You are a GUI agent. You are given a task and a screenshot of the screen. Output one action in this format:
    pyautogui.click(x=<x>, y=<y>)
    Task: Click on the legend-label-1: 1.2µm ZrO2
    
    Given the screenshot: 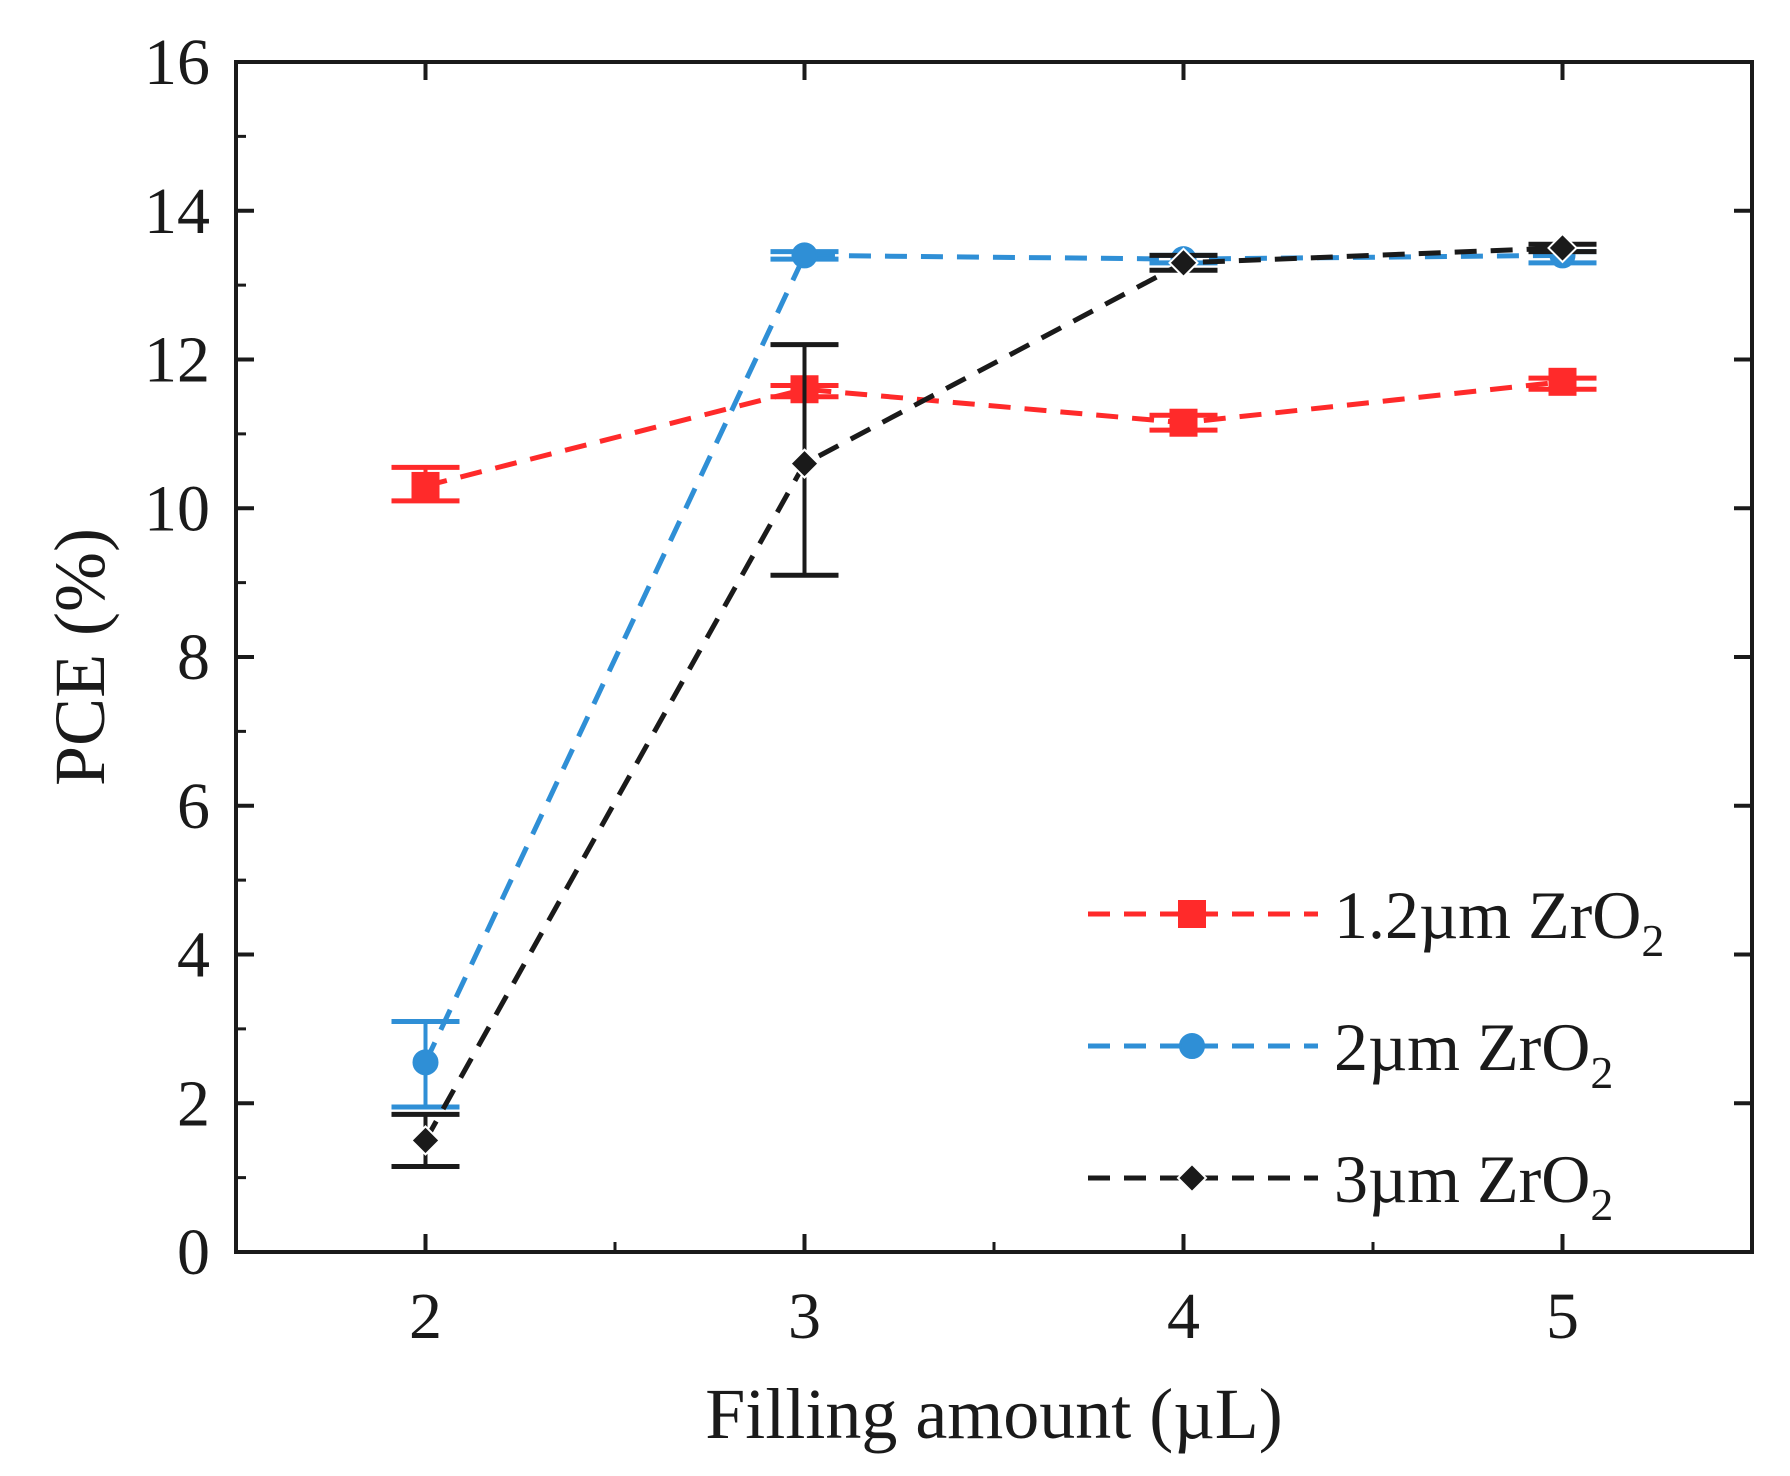 What is the action you would take?
    pyautogui.click(x=1499, y=921)
    